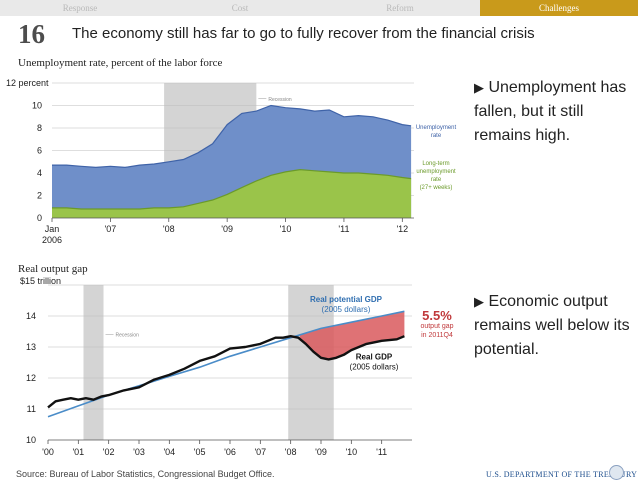 This screenshot has height=493, width=638. What do you see at coordinates (52, 229) in the screenshot?
I see `x-tick-label: Jan` at bounding box center [52, 229].